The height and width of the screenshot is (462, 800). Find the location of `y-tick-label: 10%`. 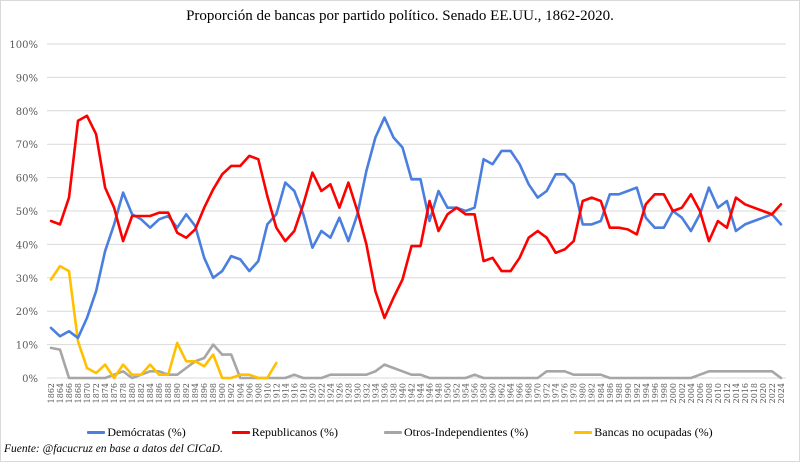

y-tick-label: 10% is located at coordinates (27, 346).